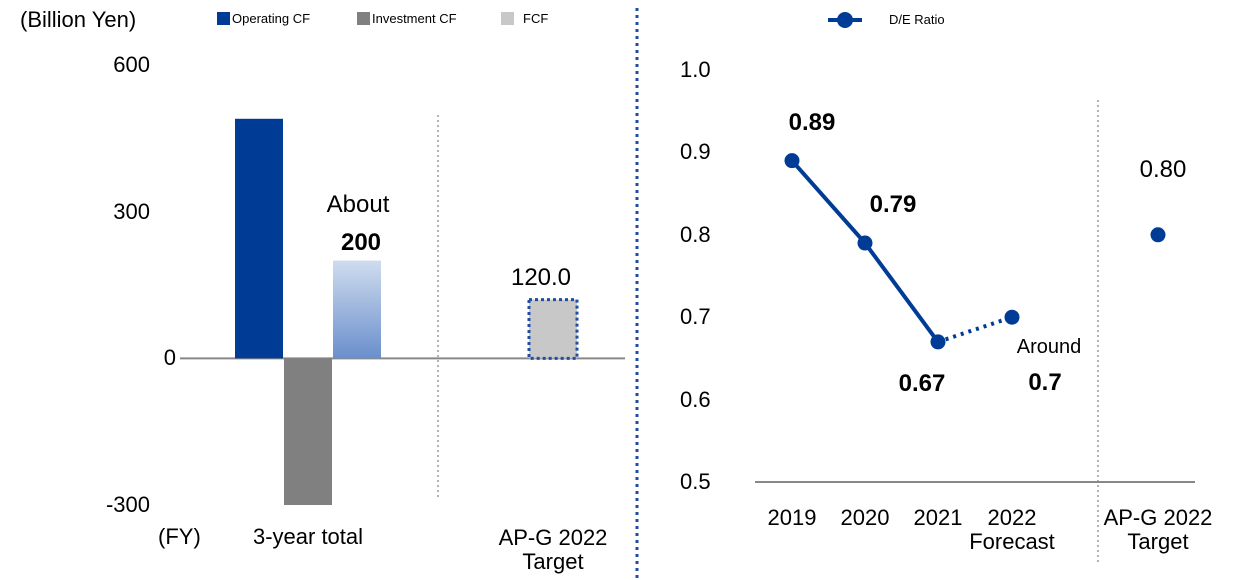 The width and height of the screenshot is (1258, 580). I want to click on y-axis-label: (Billion Yen), so click(78, 19).